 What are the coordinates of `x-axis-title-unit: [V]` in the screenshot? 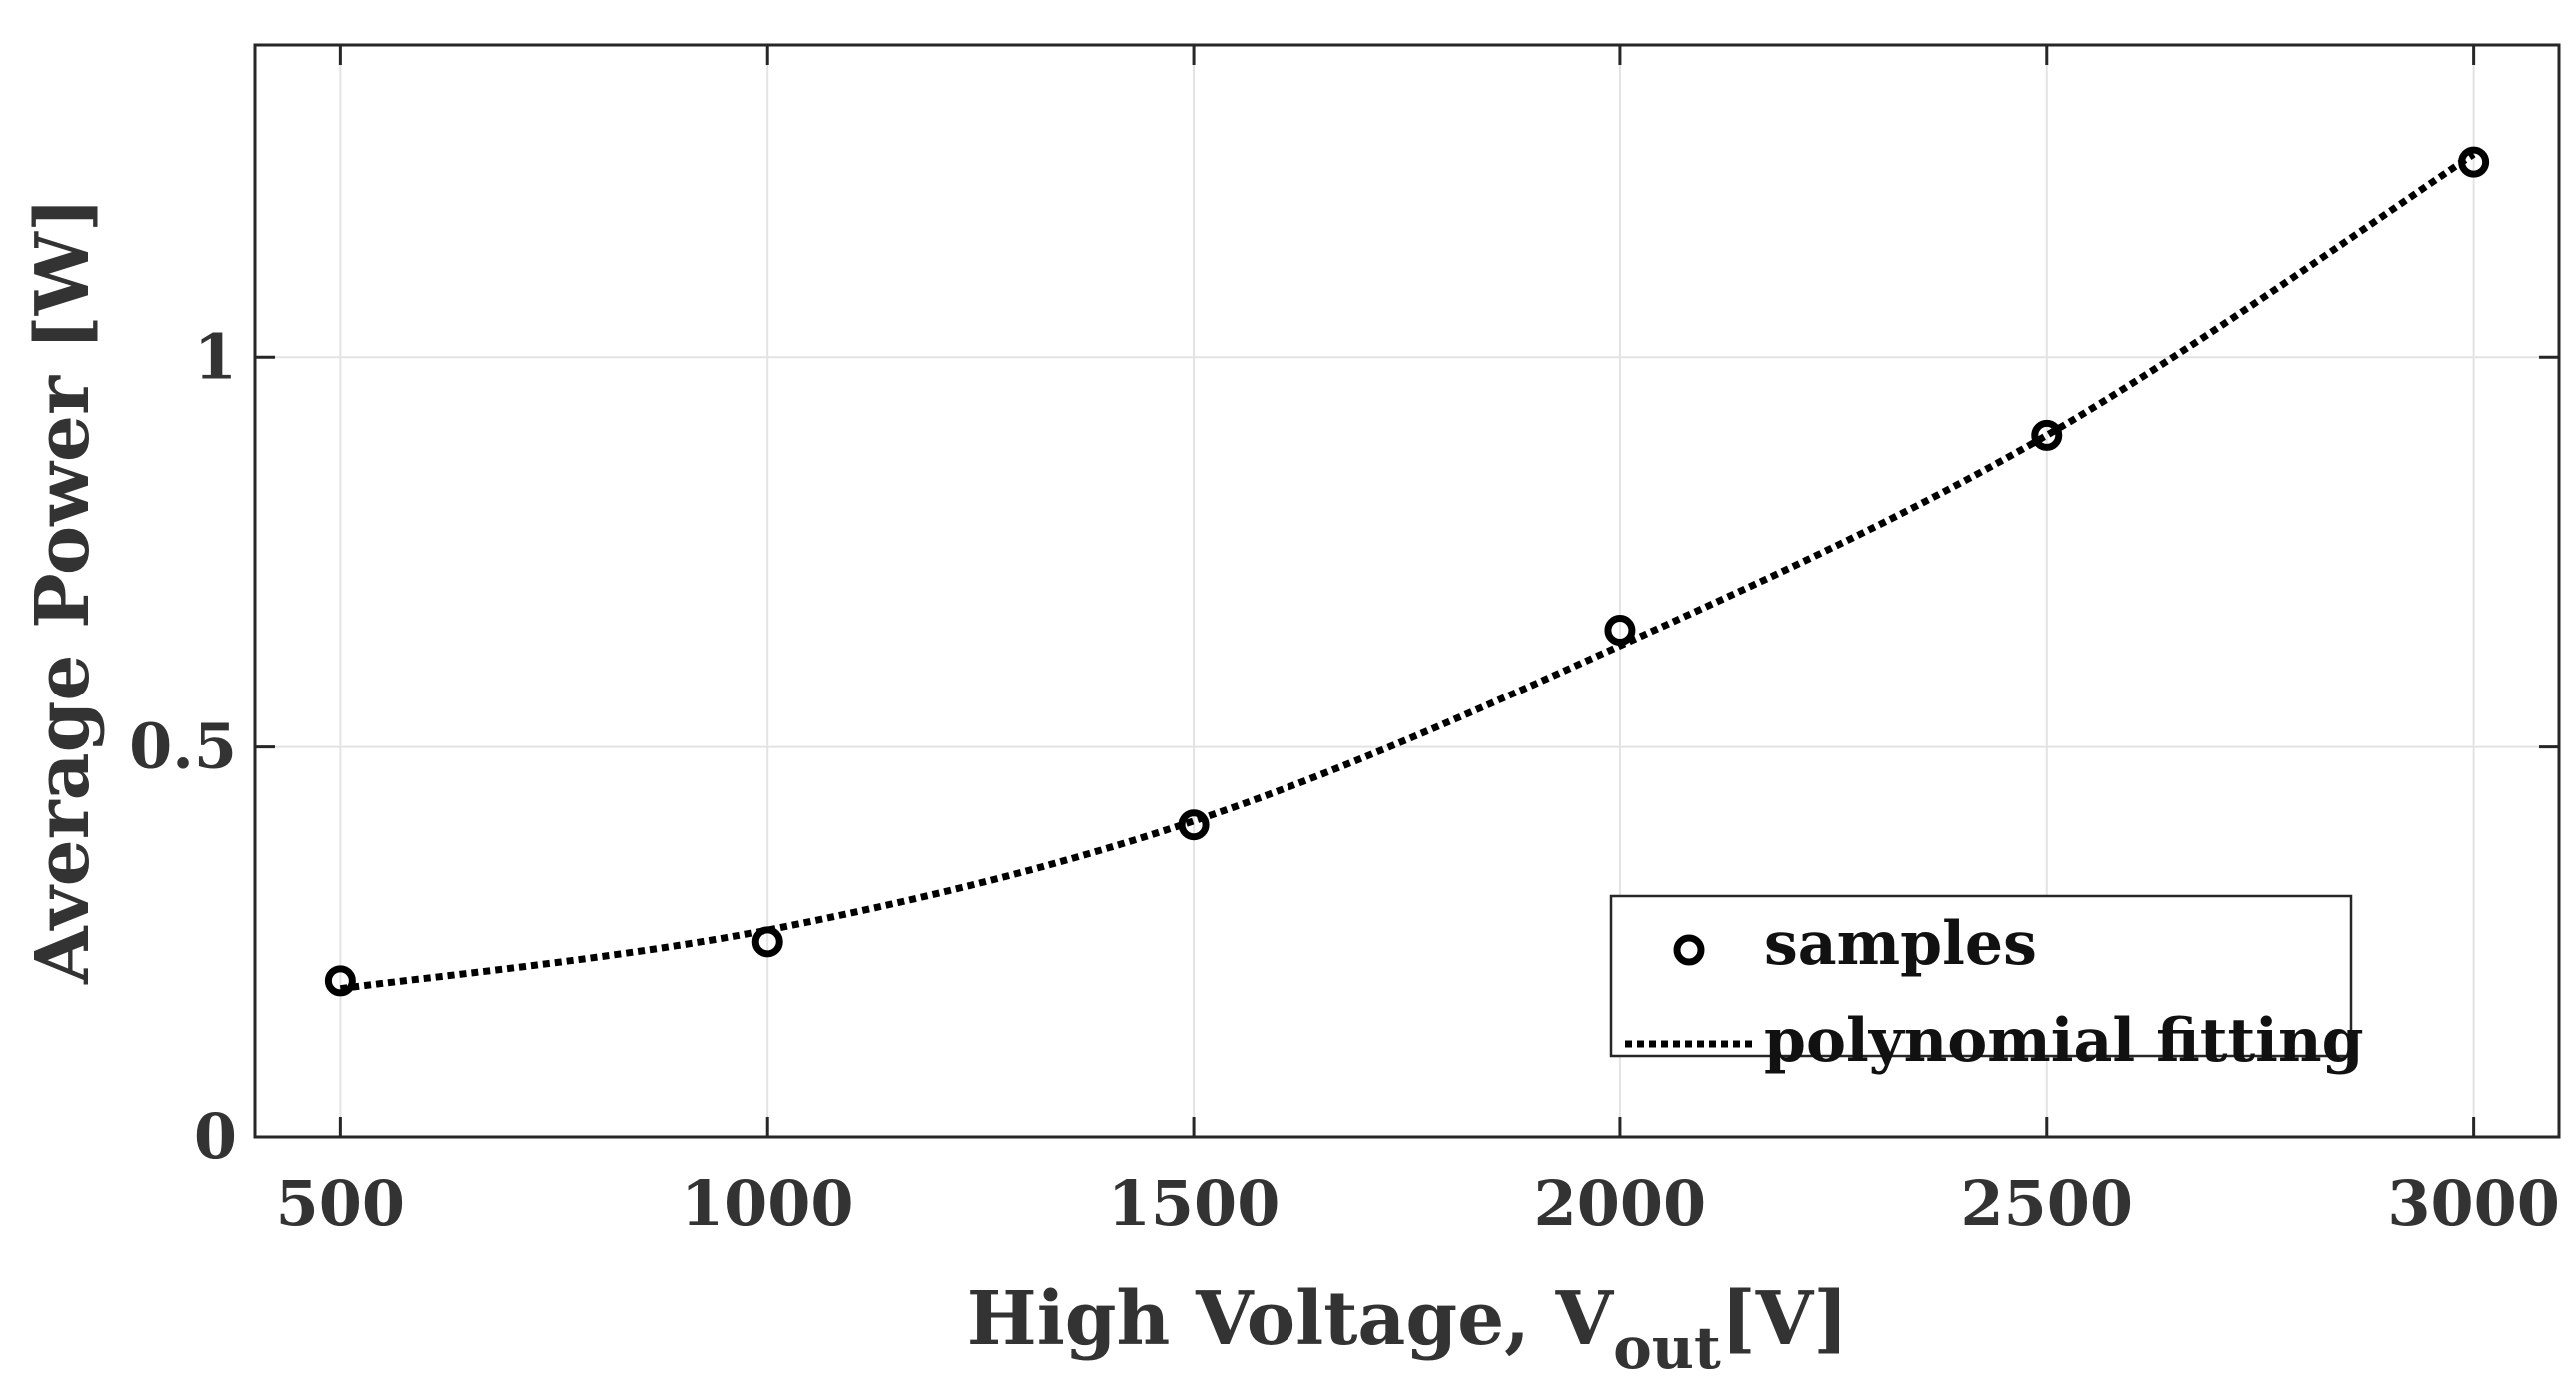 It's located at (1785, 1319).